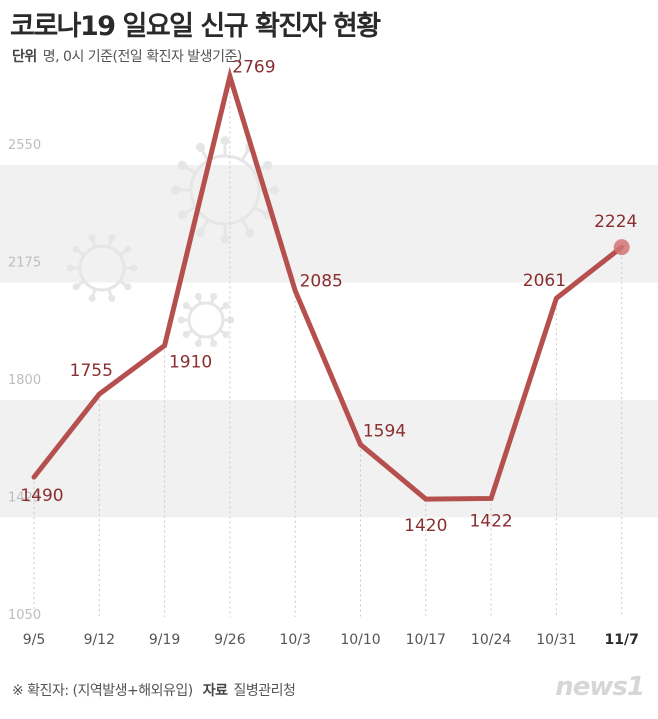 The height and width of the screenshot is (719, 658). I want to click on x-tick-label: 9/12, so click(99, 640).